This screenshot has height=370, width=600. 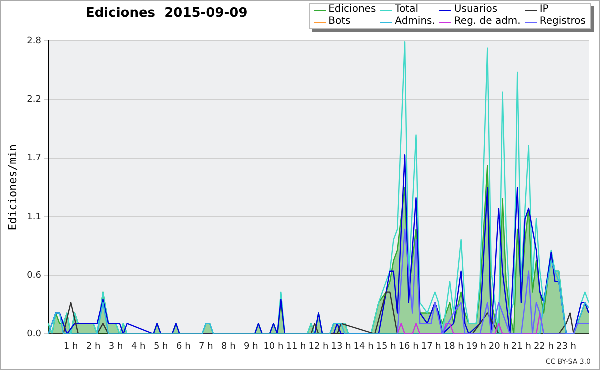 What do you see at coordinates (34, 217) in the screenshot?
I see `y-tick-label: 1.1` at bounding box center [34, 217].